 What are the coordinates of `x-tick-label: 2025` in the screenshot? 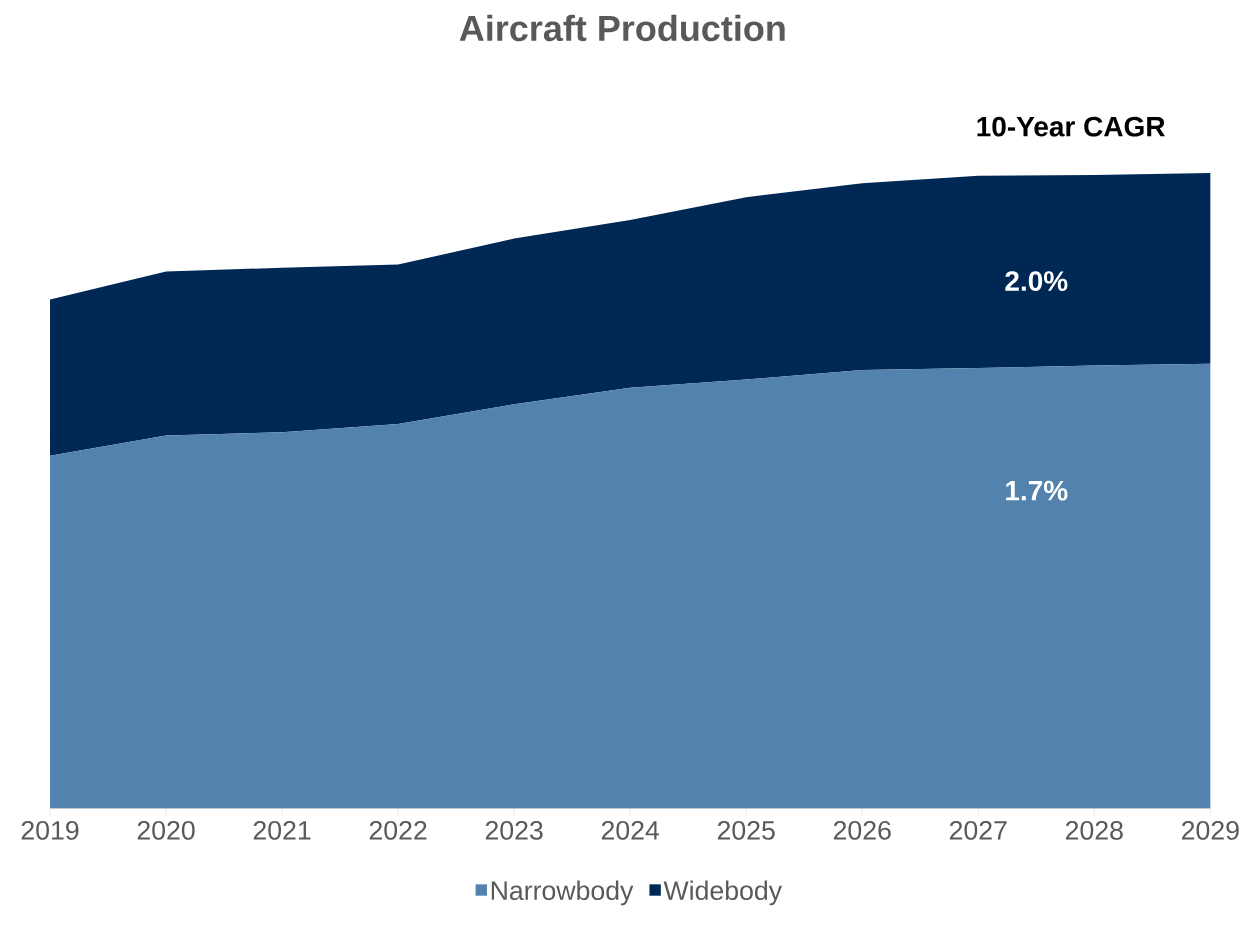 It's located at (746, 830).